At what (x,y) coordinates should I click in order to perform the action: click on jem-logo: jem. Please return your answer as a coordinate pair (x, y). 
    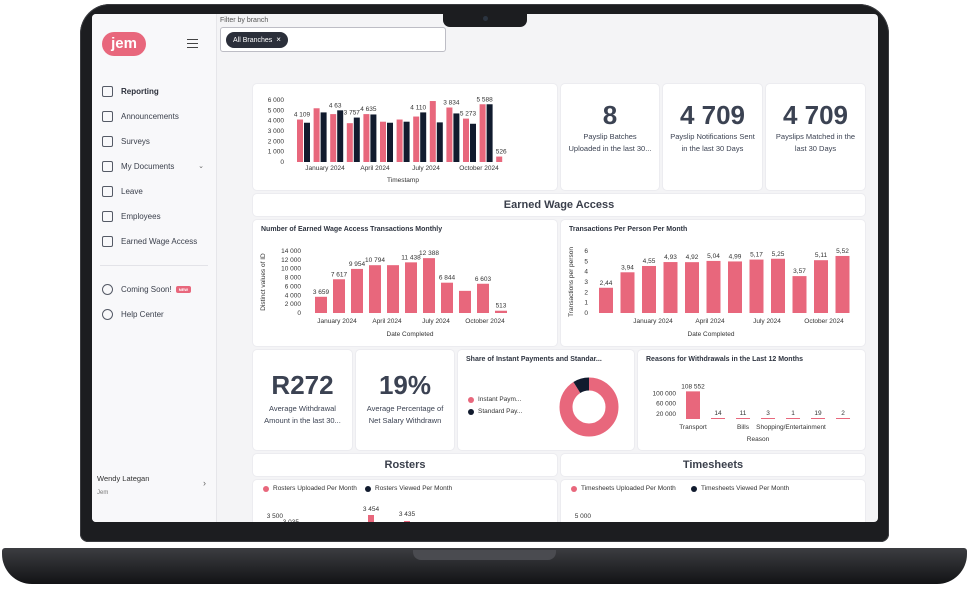
    Looking at the image, I should click on (124, 44).